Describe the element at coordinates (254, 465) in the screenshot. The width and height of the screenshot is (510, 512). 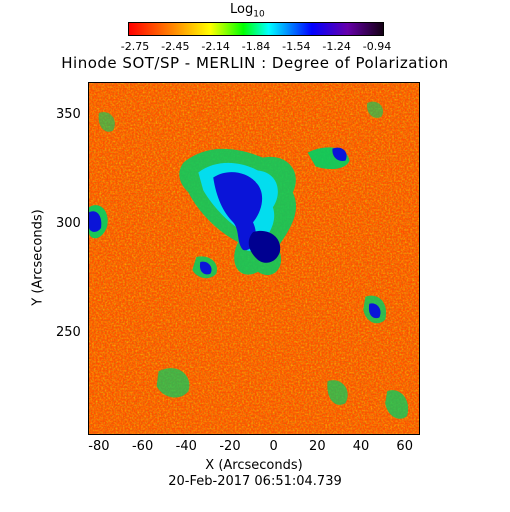
I see `x-axis-label: X (Arcseconds)` at that location.